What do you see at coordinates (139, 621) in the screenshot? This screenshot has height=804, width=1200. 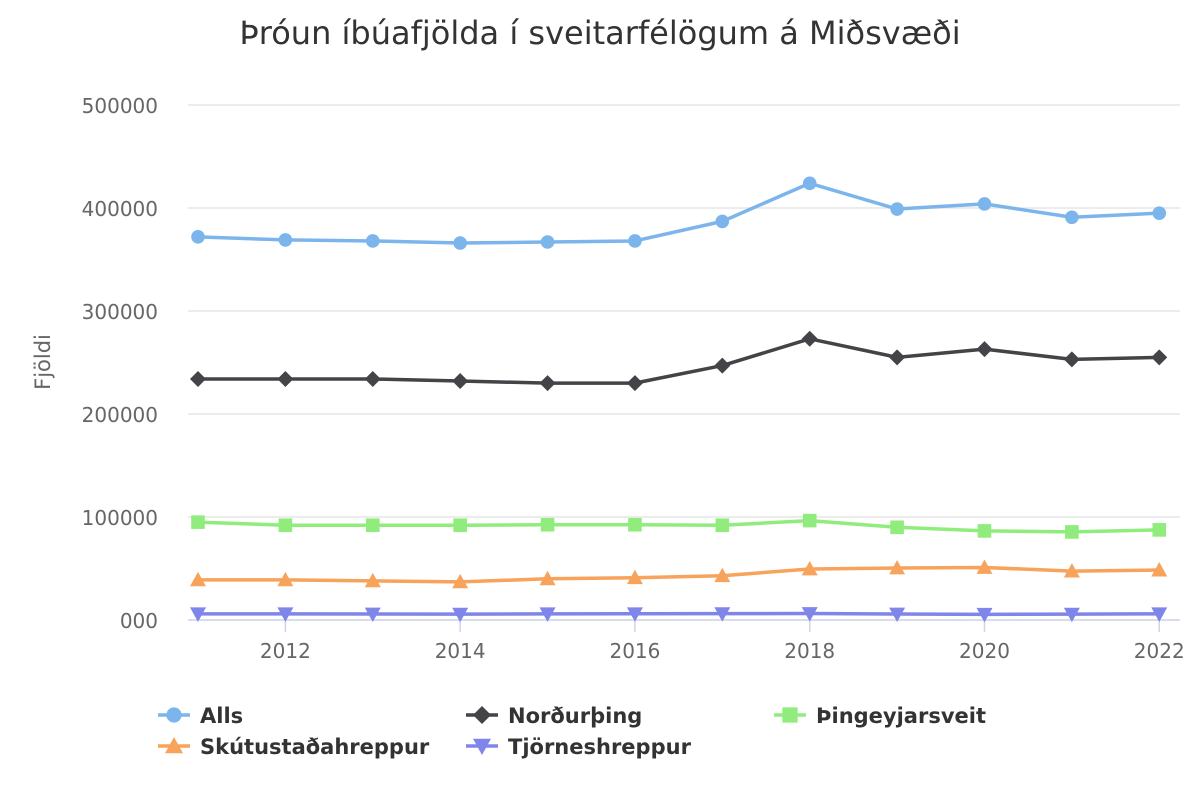 I see `y-tick-label: 000` at bounding box center [139, 621].